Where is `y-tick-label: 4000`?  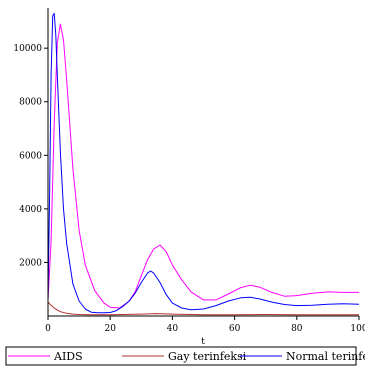 y-tick-label: 4000 is located at coordinates (30, 210).